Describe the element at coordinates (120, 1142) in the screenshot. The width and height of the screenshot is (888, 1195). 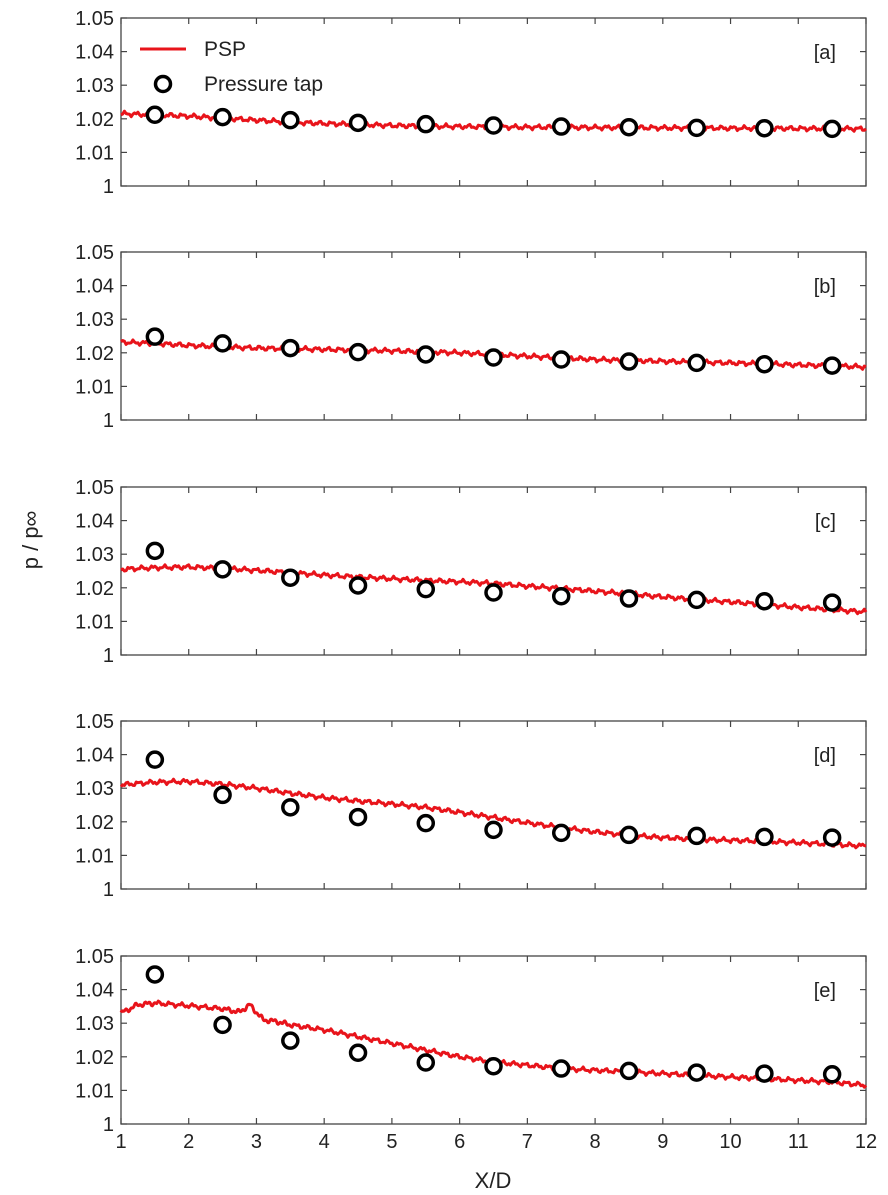
I see `x-tick-label: 1` at that location.